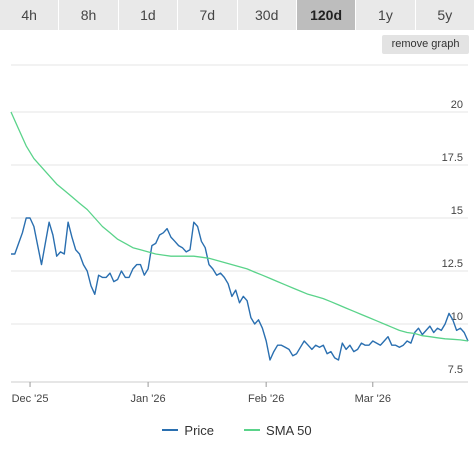 This screenshot has height=455, width=474. What do you see at coordinates (457, 211) in the screenshot?
I see `y-tick-label: 15` at bounding box center [457, 211].